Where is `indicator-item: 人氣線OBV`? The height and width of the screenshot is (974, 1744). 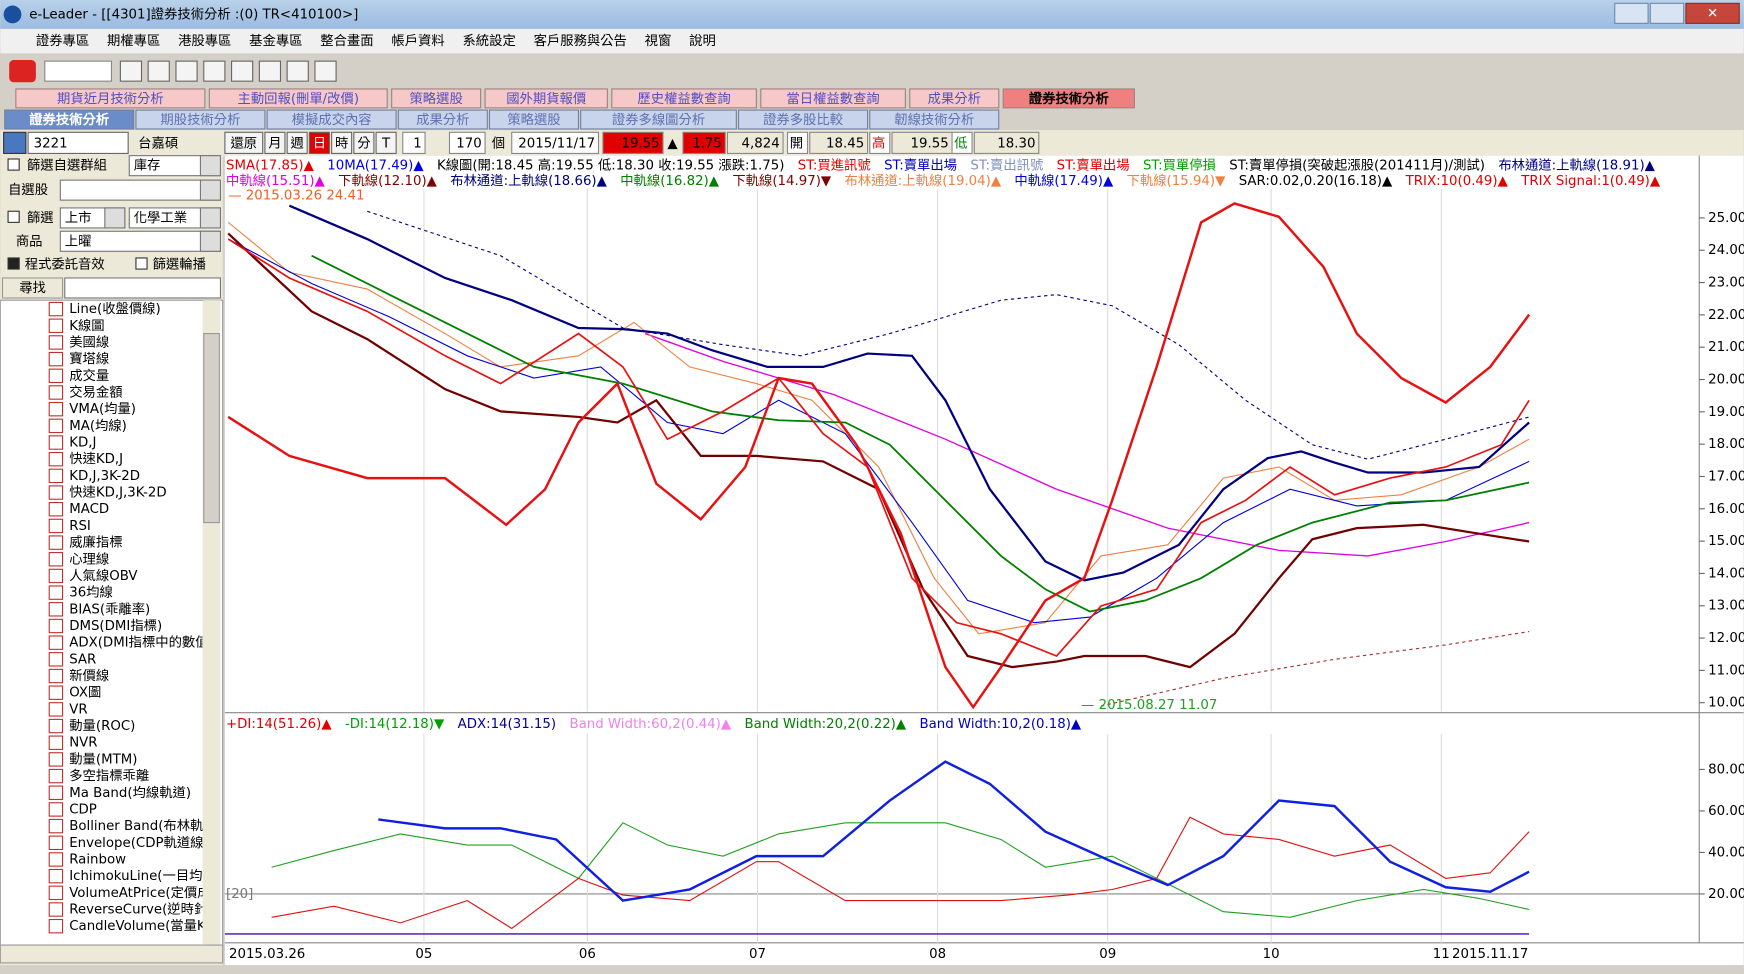
indicator-item: 人氣線OBV is located at coordinates (103, 576).